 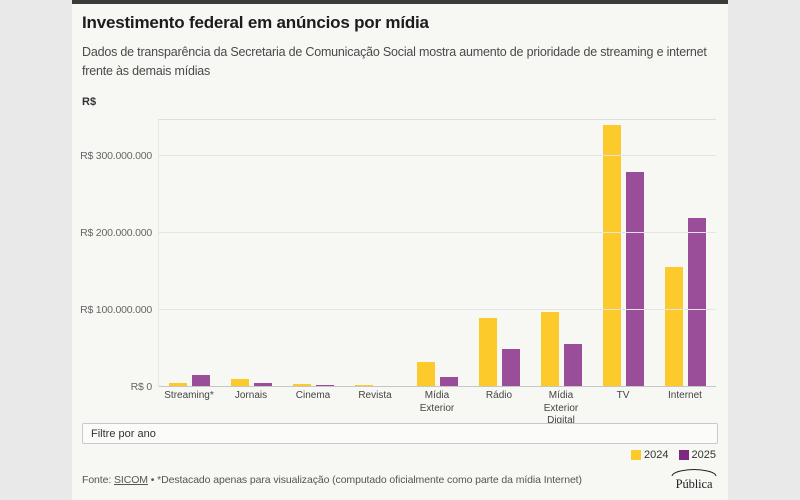 What do you see at coordinates (178, 385) in the screenshot?
I see `bar-2024-streaming` at bounding box center [178, 385].